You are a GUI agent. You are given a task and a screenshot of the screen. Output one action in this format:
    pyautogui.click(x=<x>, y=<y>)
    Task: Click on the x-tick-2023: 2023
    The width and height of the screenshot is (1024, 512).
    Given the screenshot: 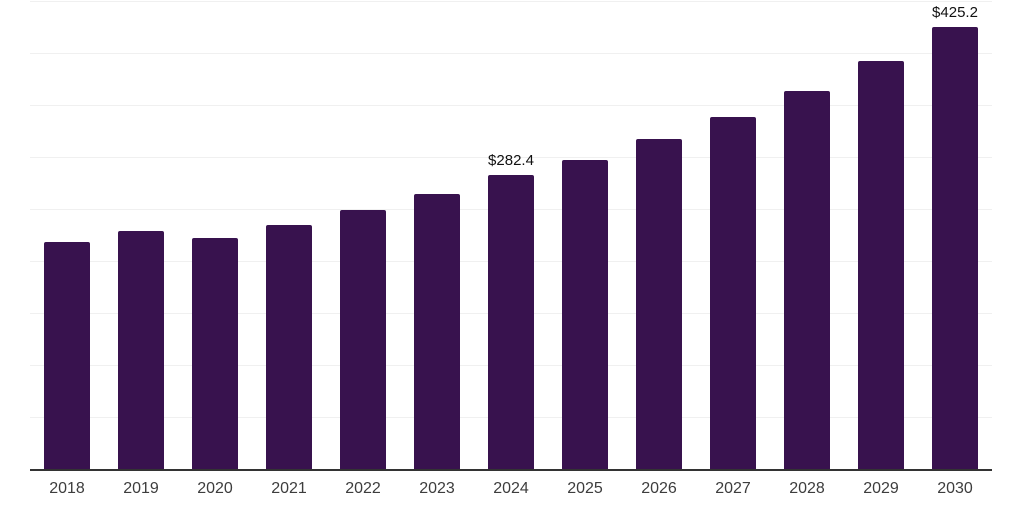 What is the action you would take?
    pyautogui.click(x=437, y=488)
    